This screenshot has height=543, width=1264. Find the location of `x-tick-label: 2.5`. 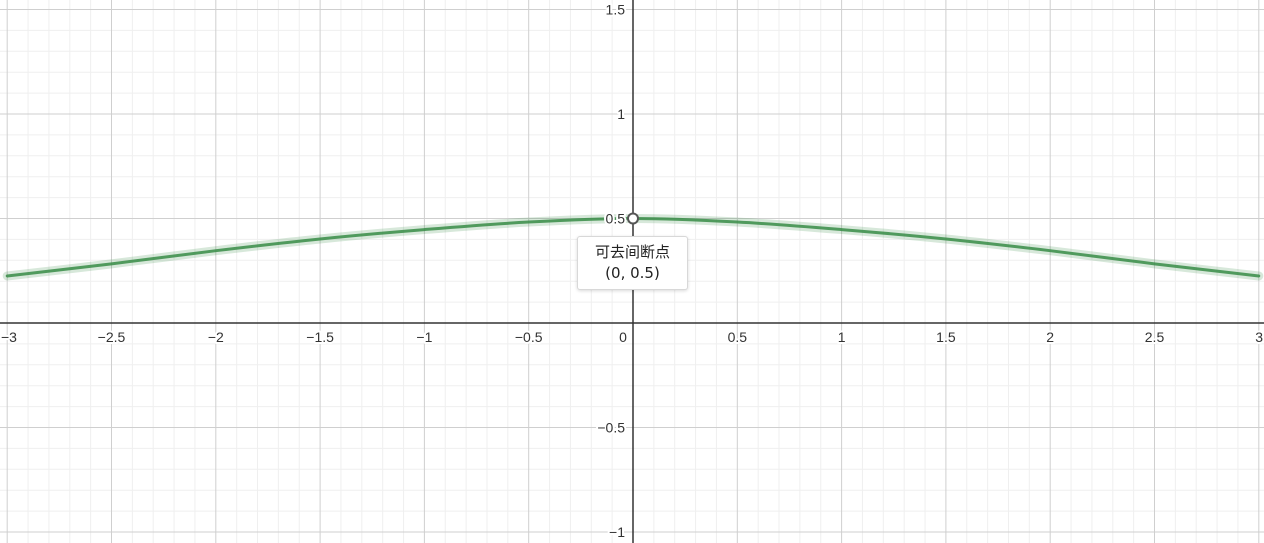

x-tick-label: 2.5 is located at coordinates (1155, 337).